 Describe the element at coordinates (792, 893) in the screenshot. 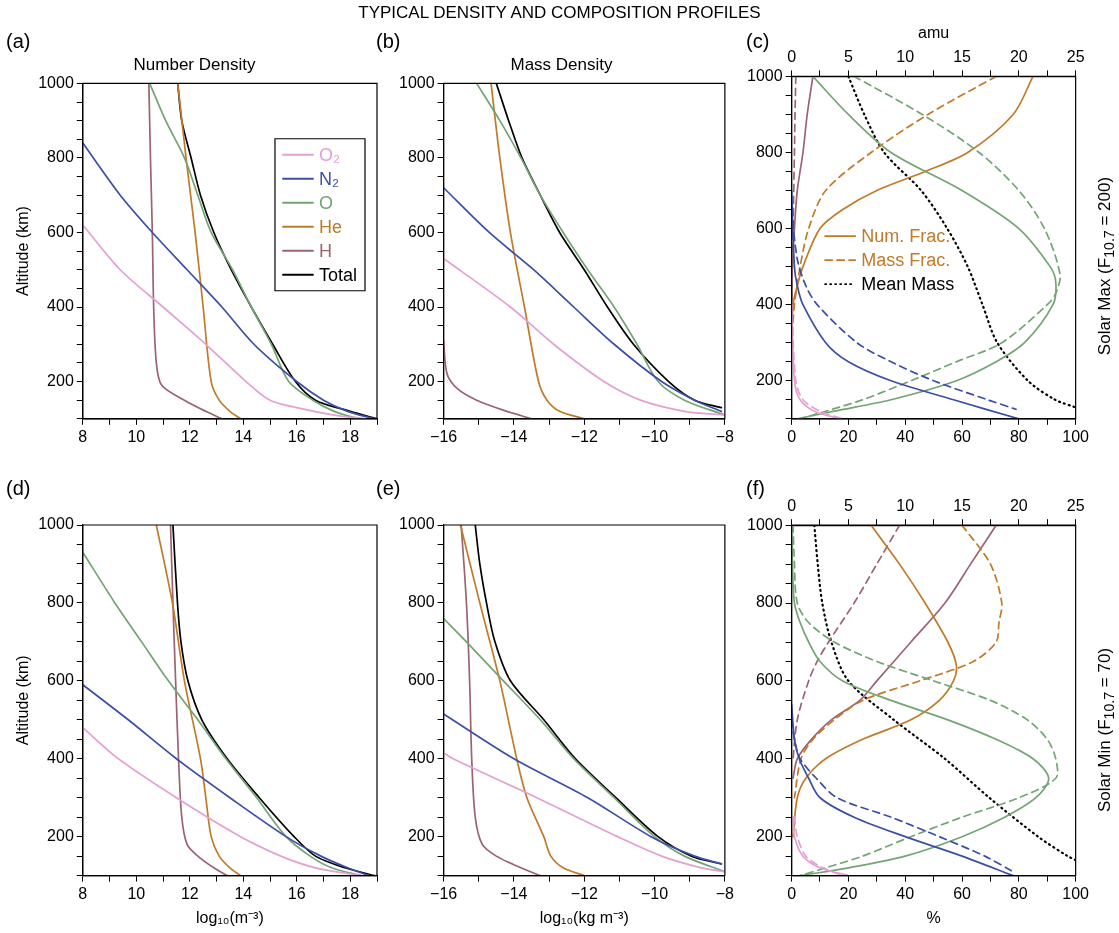

I see `x-tick-label: 0` at that location.